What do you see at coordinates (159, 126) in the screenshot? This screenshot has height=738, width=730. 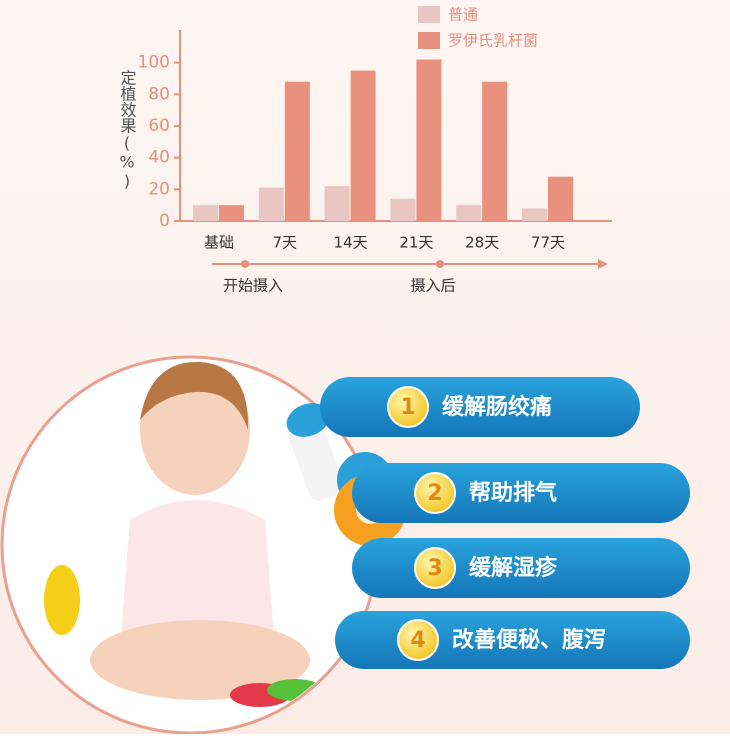 I see `y-tick-label: 60` at bounding box center [159, 126].